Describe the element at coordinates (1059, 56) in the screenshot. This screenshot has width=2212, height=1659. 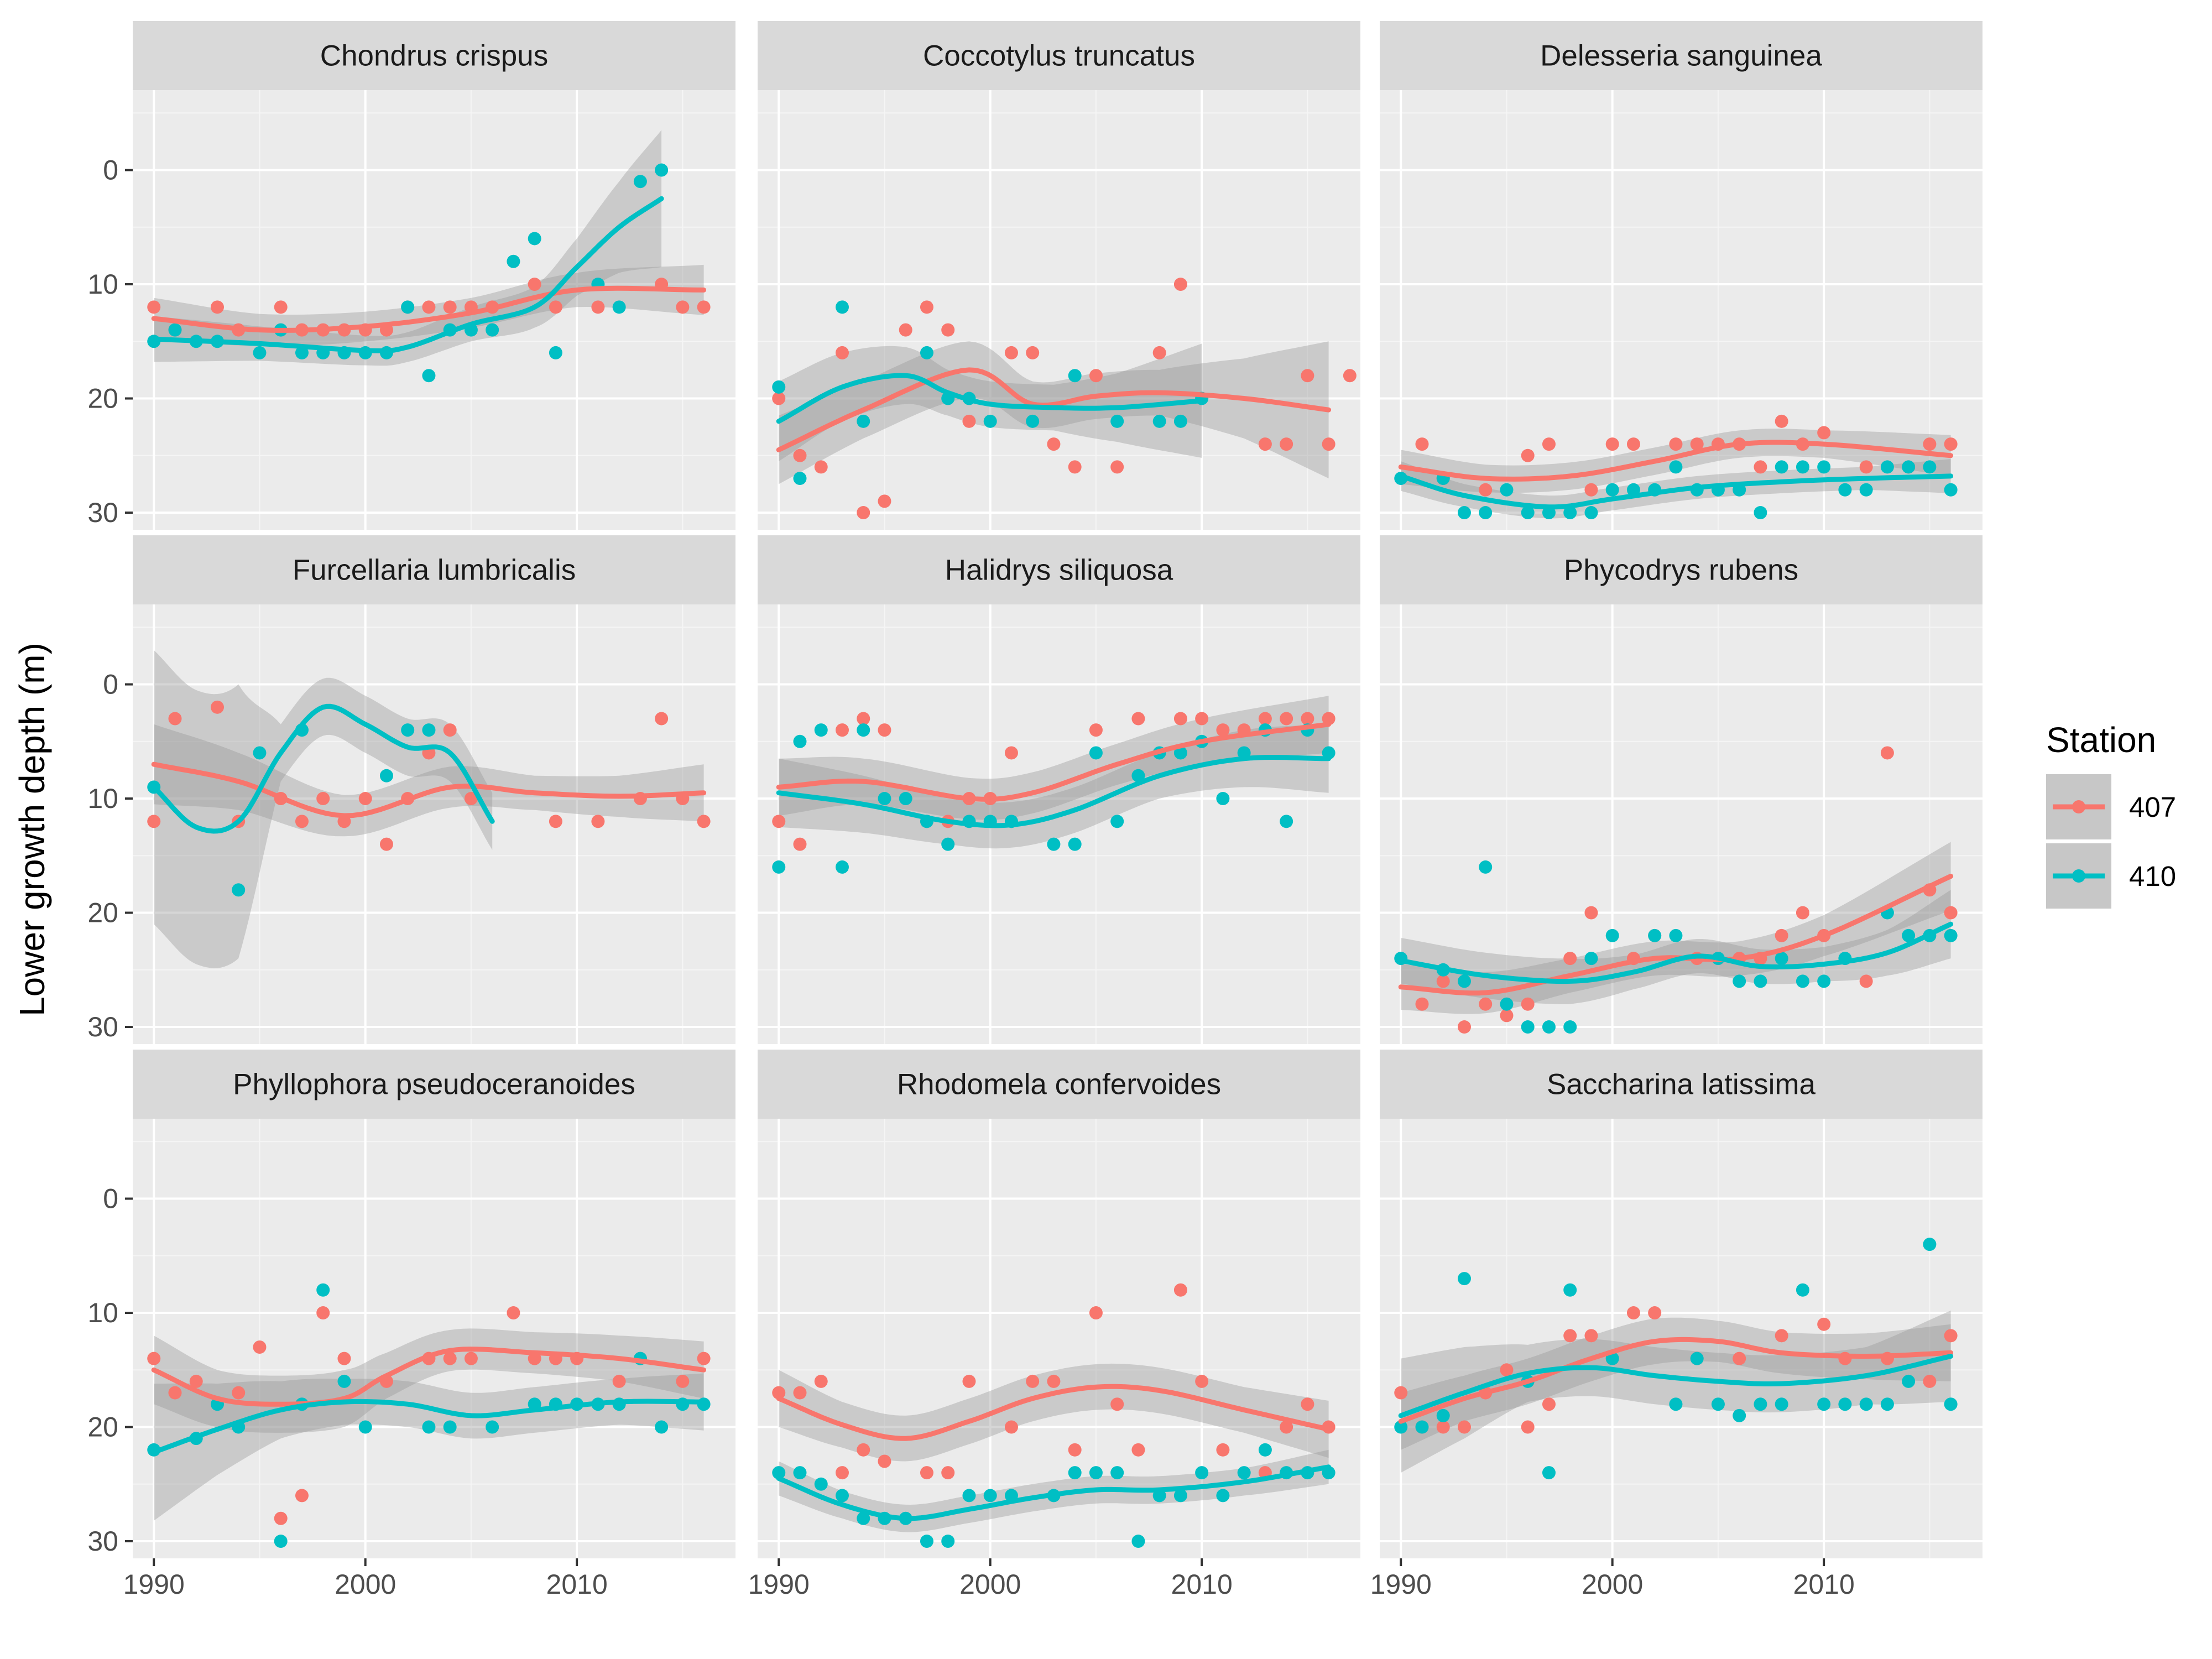
I see `strip-label: Coccotylus truncatus` at that location.